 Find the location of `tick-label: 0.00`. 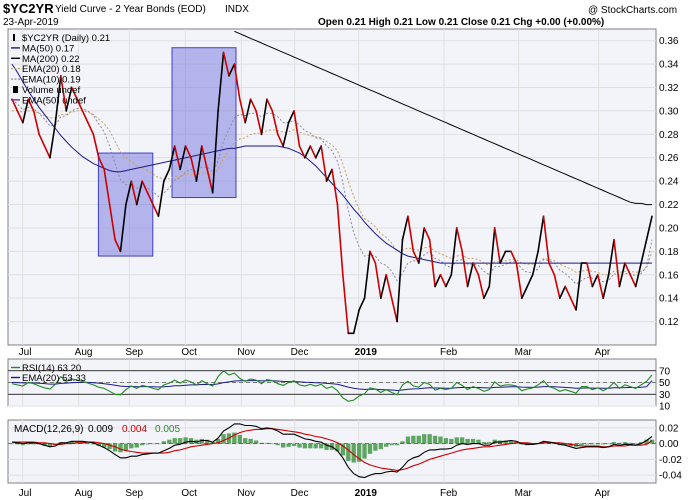

tick-label: 0.00 is located at coordinates (669, 444).